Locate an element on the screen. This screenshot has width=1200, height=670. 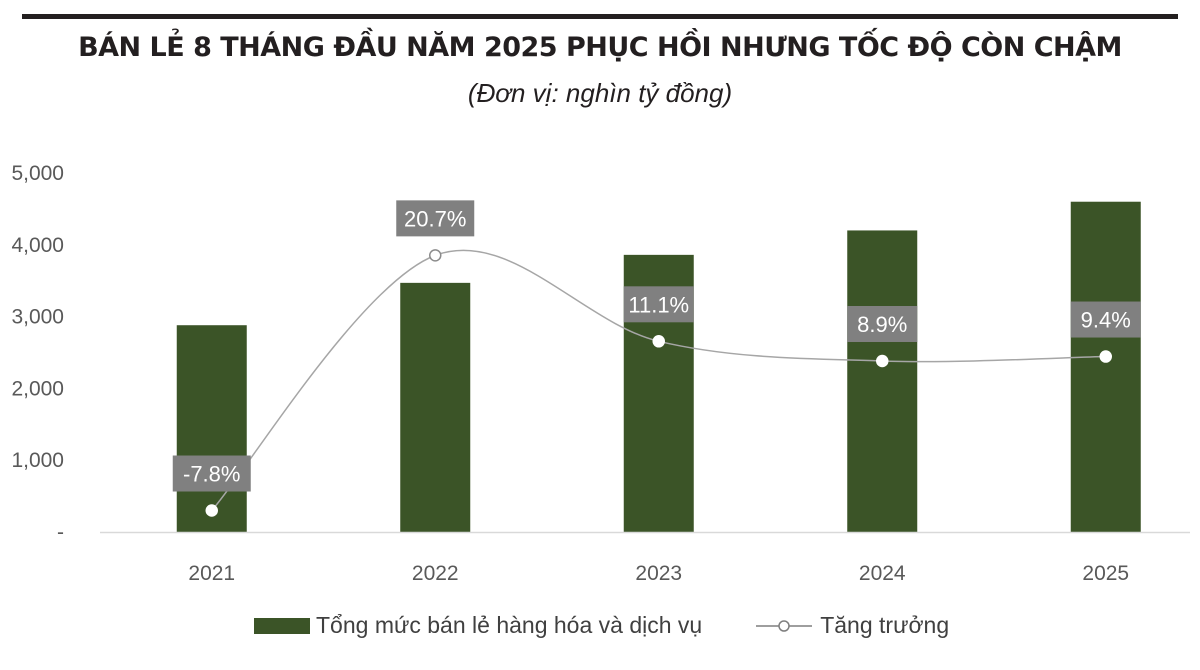
data-label: 8.9% is located at coordinates (882, 324).